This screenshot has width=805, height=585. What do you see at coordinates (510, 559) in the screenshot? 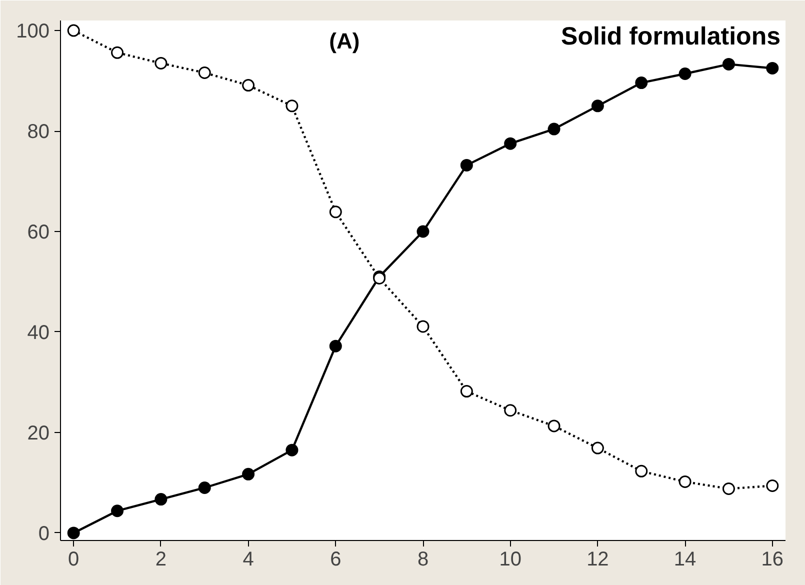
I see `x-tick-label: 10` at bounding box center [510, 559].